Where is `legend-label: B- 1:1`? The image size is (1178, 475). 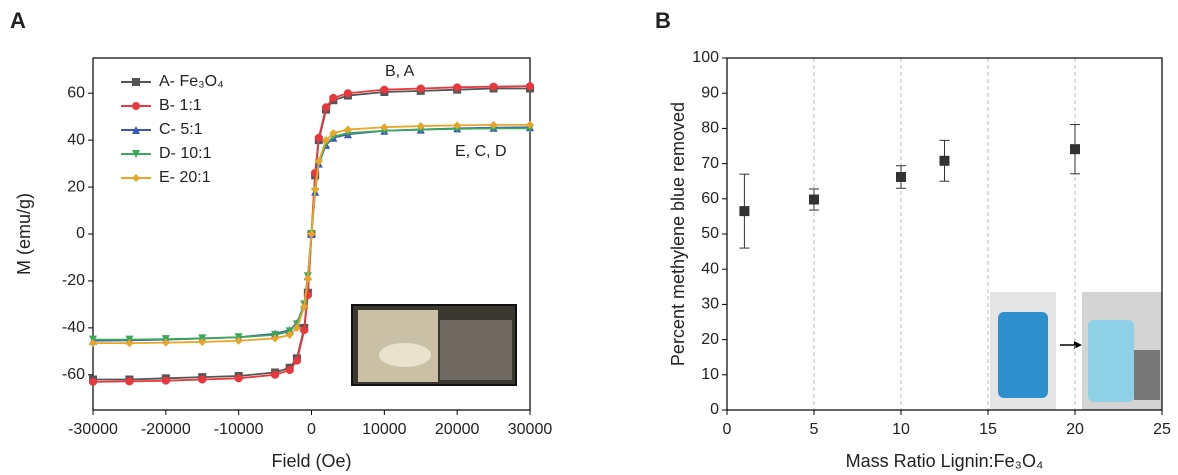 legend-label: B- 1:1 is located at coordinates (180, 105).